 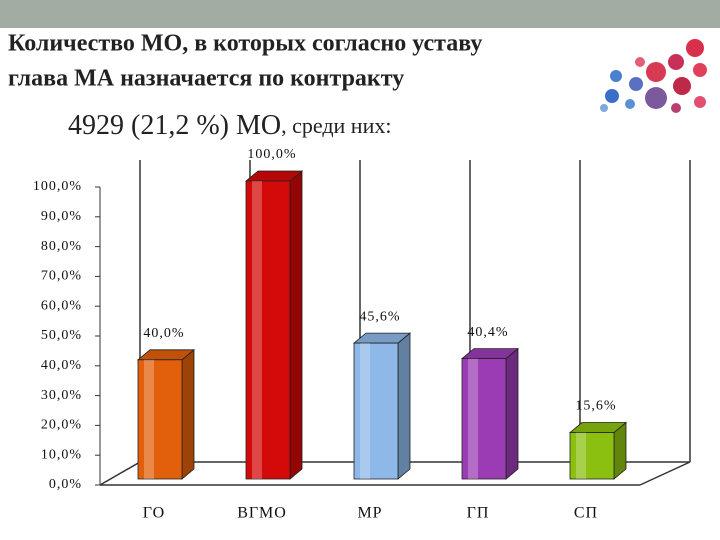 I want to click on title-line: глава МА назначается по контракту, so click(x=206, y=79).